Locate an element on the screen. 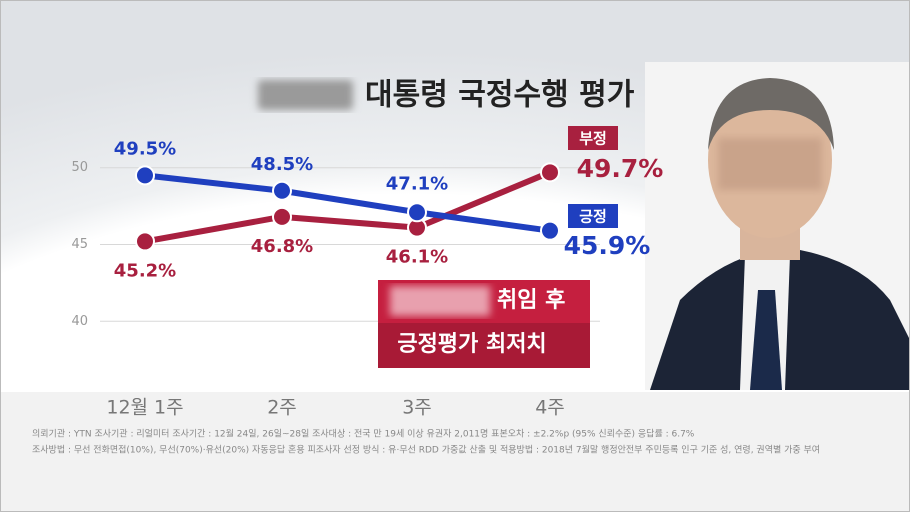  value-label: 45.9% is located at coordinates (607, 245).